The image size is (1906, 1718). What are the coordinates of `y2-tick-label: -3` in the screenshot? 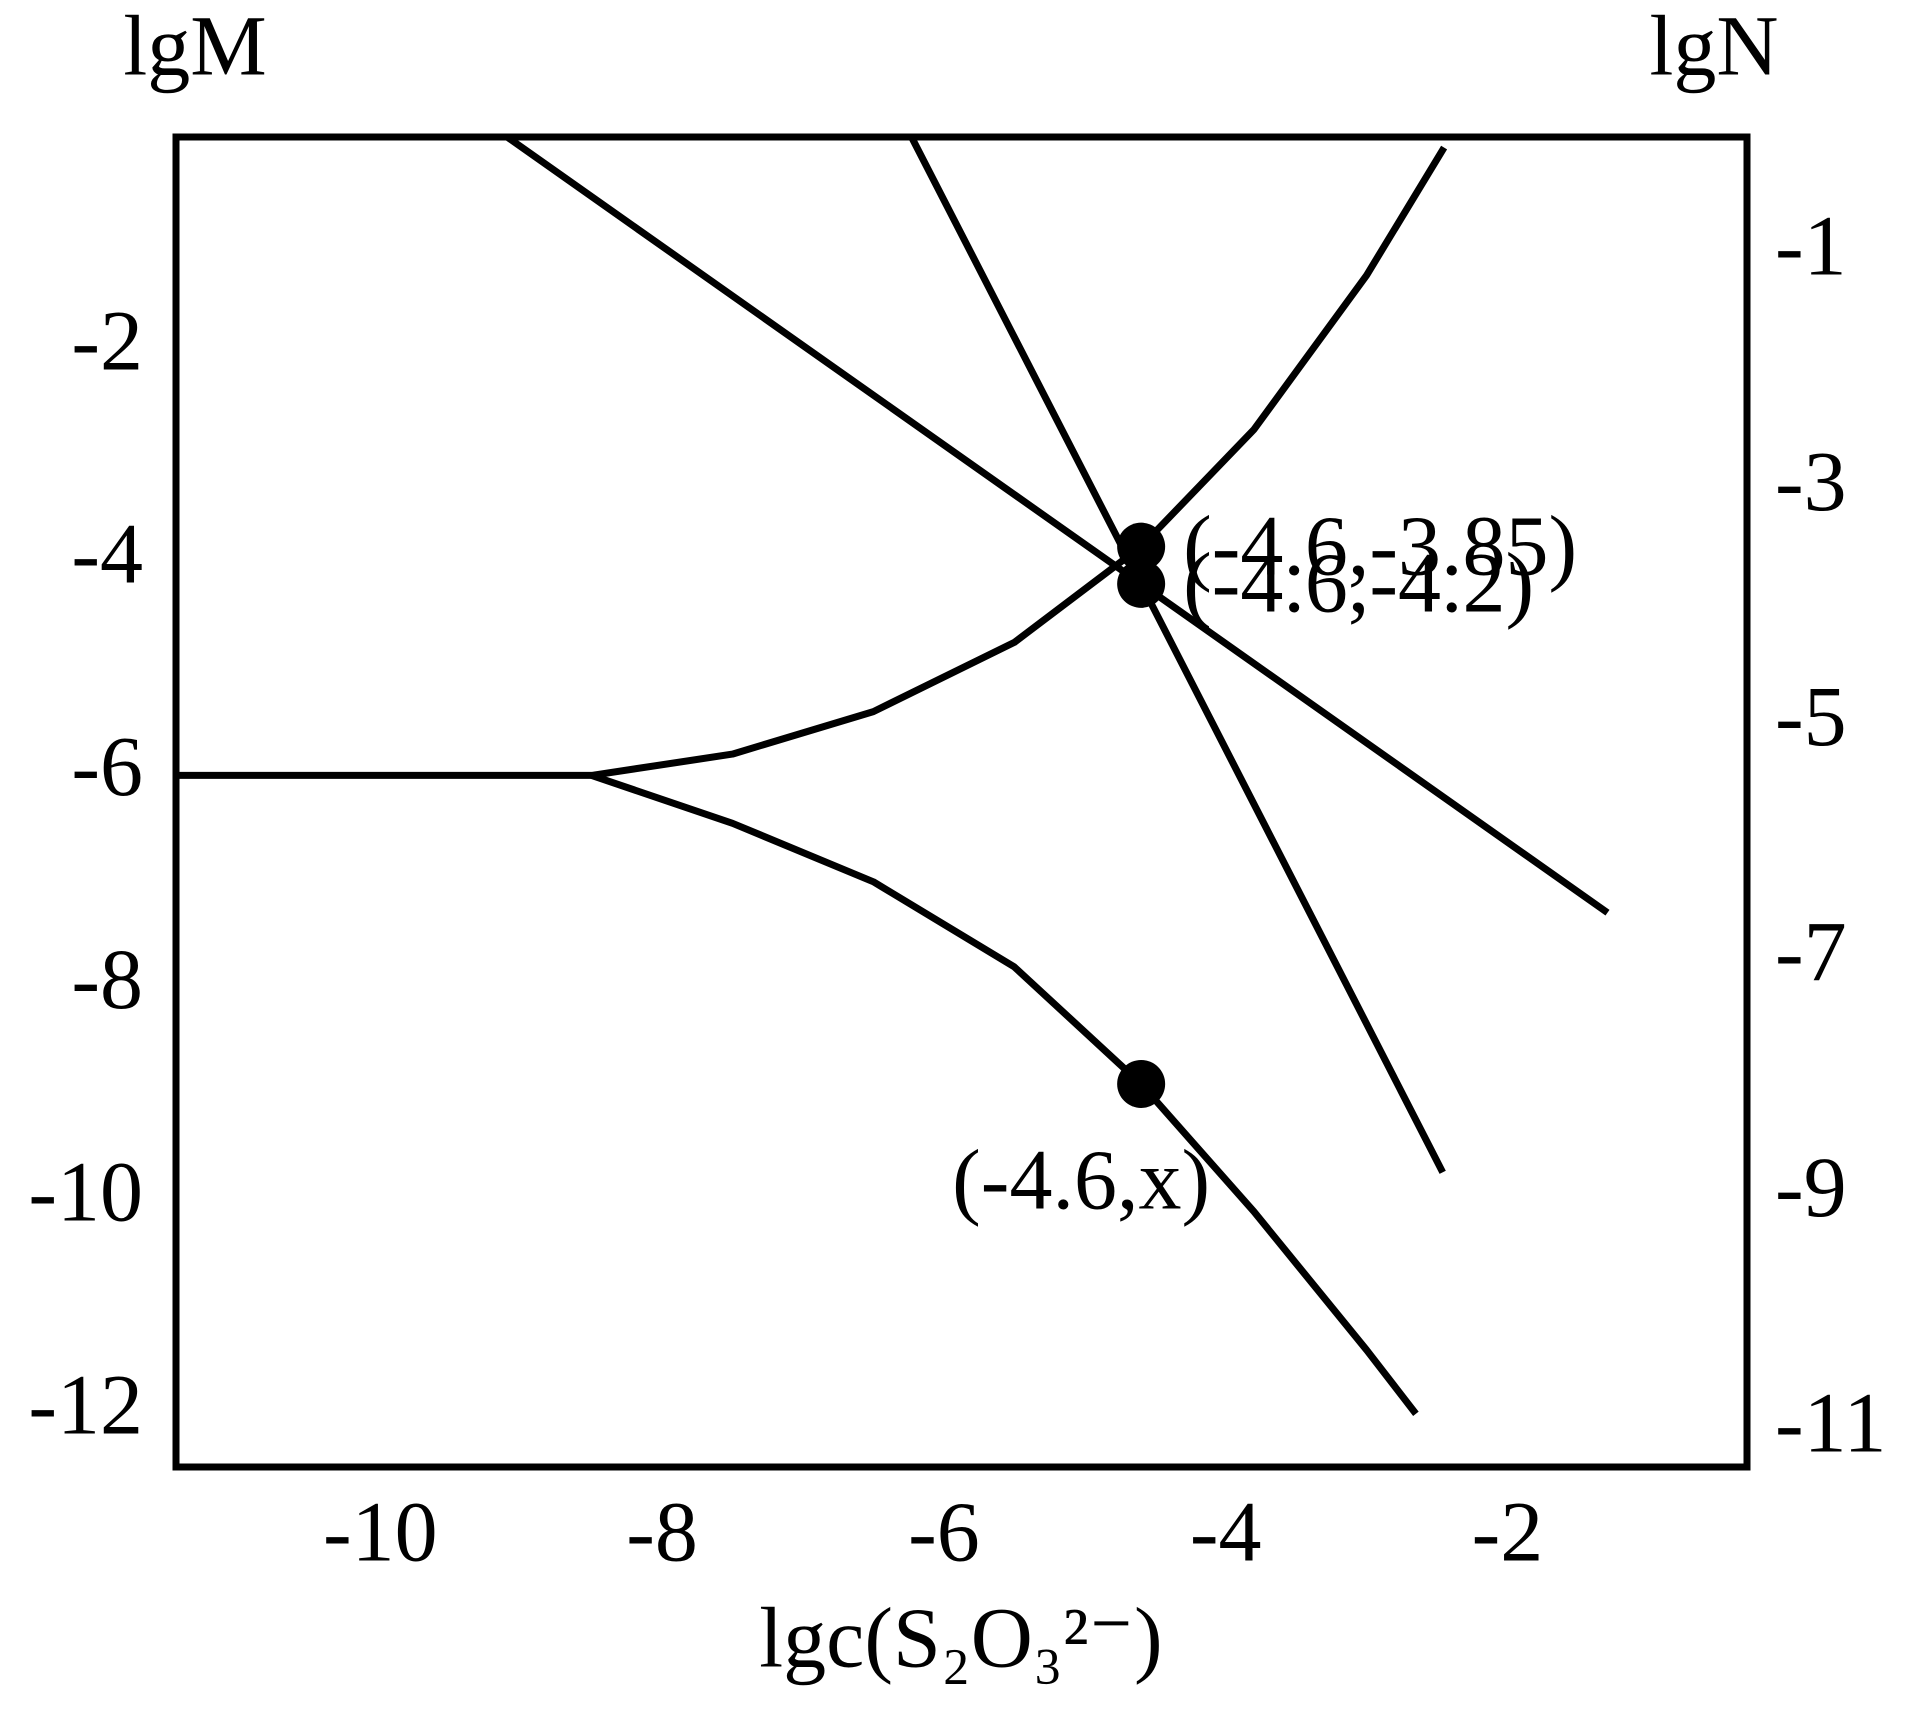 It's located at (1811, 481).